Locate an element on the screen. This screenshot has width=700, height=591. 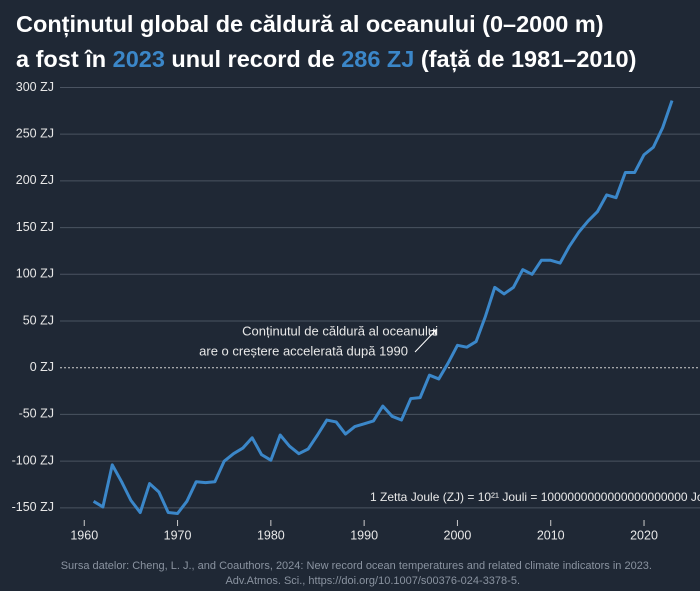
y-tick-label: 50 ZJ is located at coordinates (38, 320).